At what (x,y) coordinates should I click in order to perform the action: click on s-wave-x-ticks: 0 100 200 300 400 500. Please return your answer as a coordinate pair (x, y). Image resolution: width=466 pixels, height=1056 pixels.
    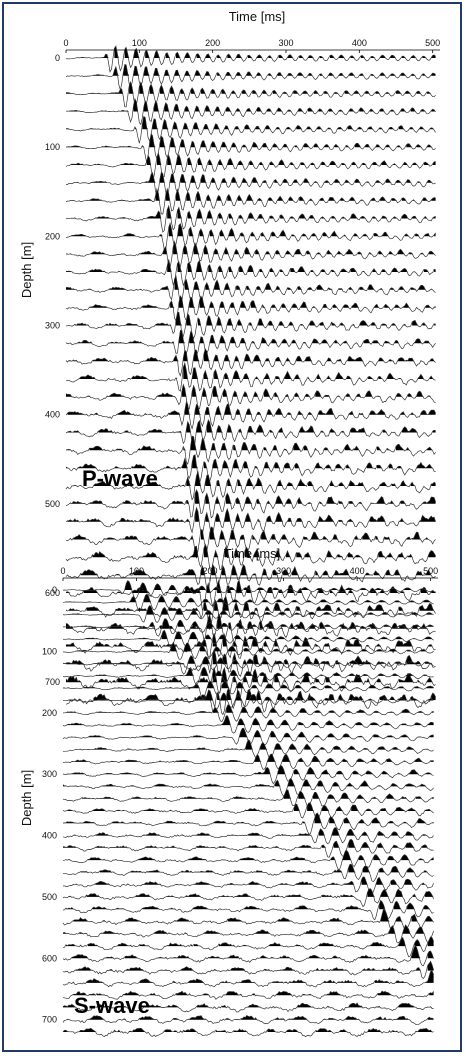
    Looking at the image, I should click on (249, 573).